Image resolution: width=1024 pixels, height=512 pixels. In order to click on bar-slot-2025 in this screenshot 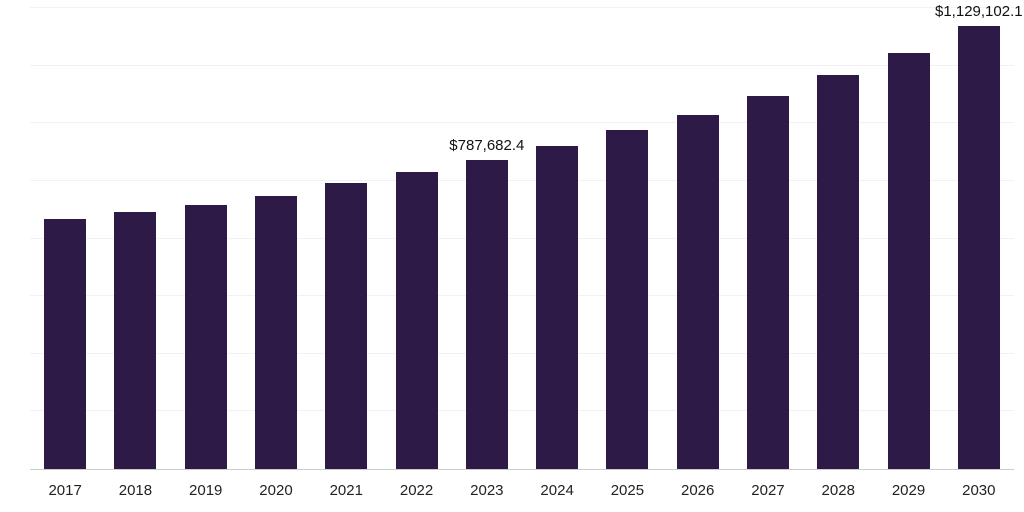, I will do `click(627, 238)`.